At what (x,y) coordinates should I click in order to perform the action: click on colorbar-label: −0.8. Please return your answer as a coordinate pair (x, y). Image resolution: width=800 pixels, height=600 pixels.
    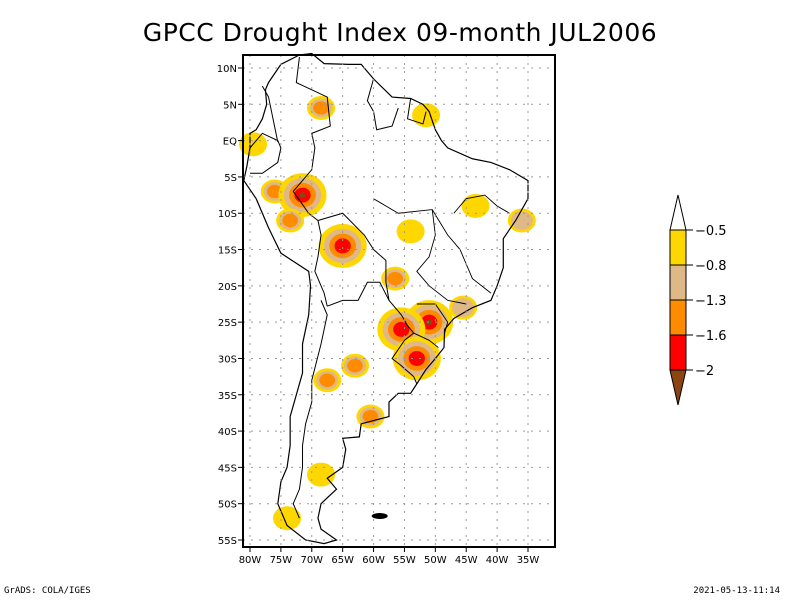
    Looking at the image, I should click on (711, 266).